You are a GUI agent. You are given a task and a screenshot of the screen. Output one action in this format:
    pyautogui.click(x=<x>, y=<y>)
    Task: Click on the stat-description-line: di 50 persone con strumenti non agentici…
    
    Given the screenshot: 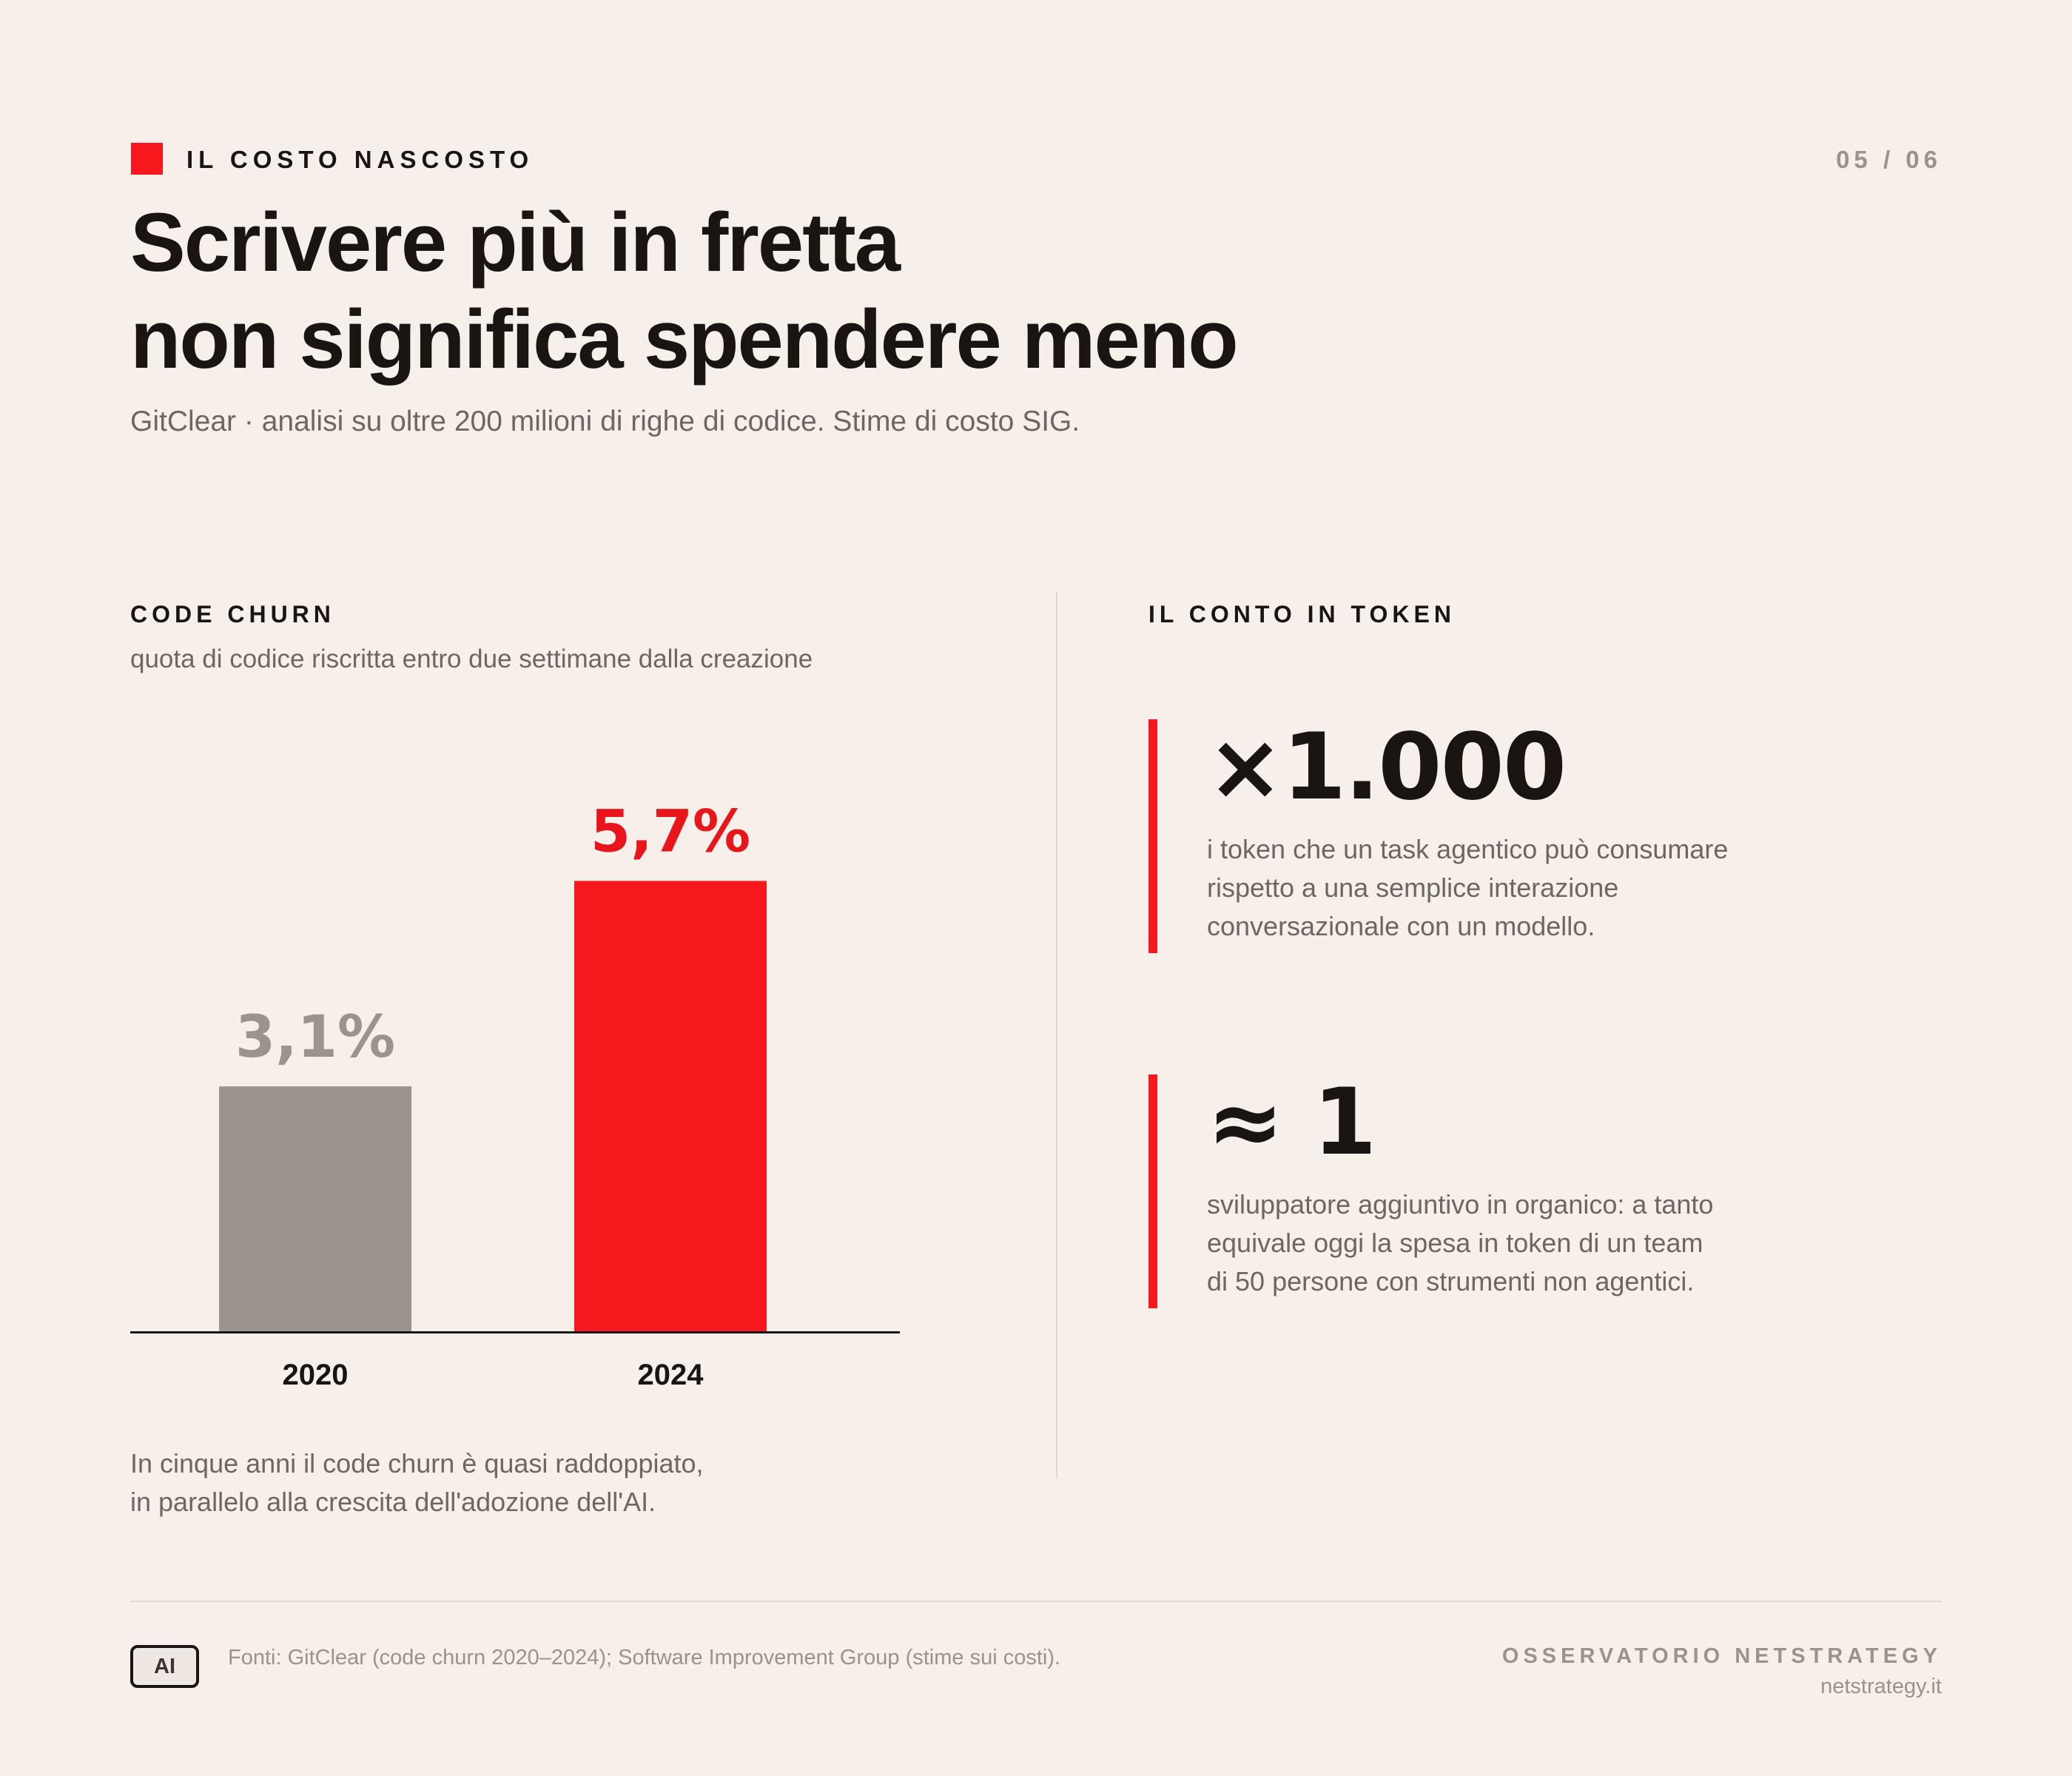 What is the action you would take?
    pyautogui.click(x=1451, y=1281)
    